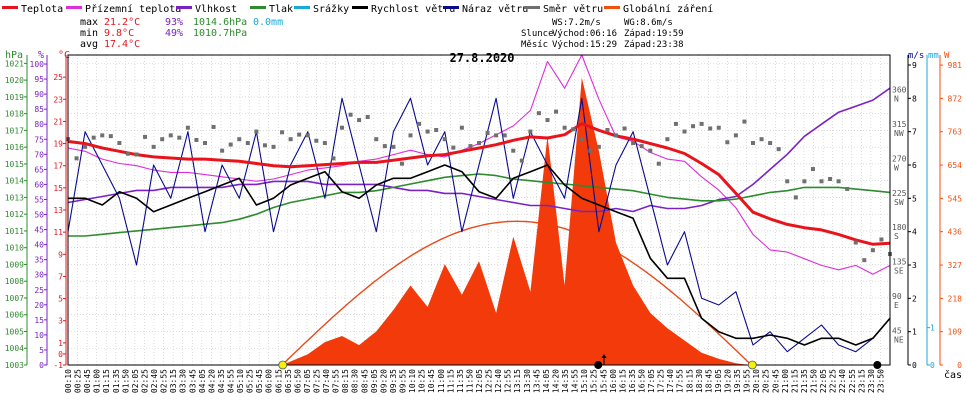  I want to click on moonset-marker, so click(877, 365).